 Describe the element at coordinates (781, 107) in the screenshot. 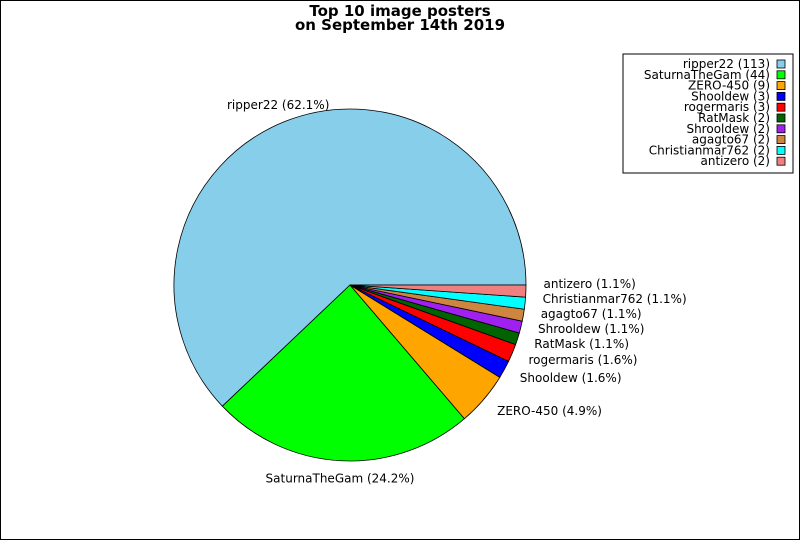

I see `legend-swatch-rogermaris` at that location.